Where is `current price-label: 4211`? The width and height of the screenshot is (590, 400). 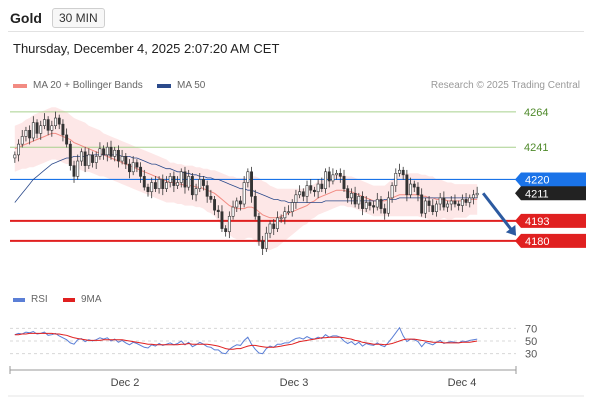 current price-label: 4211 is located at coordinates (537, 194).